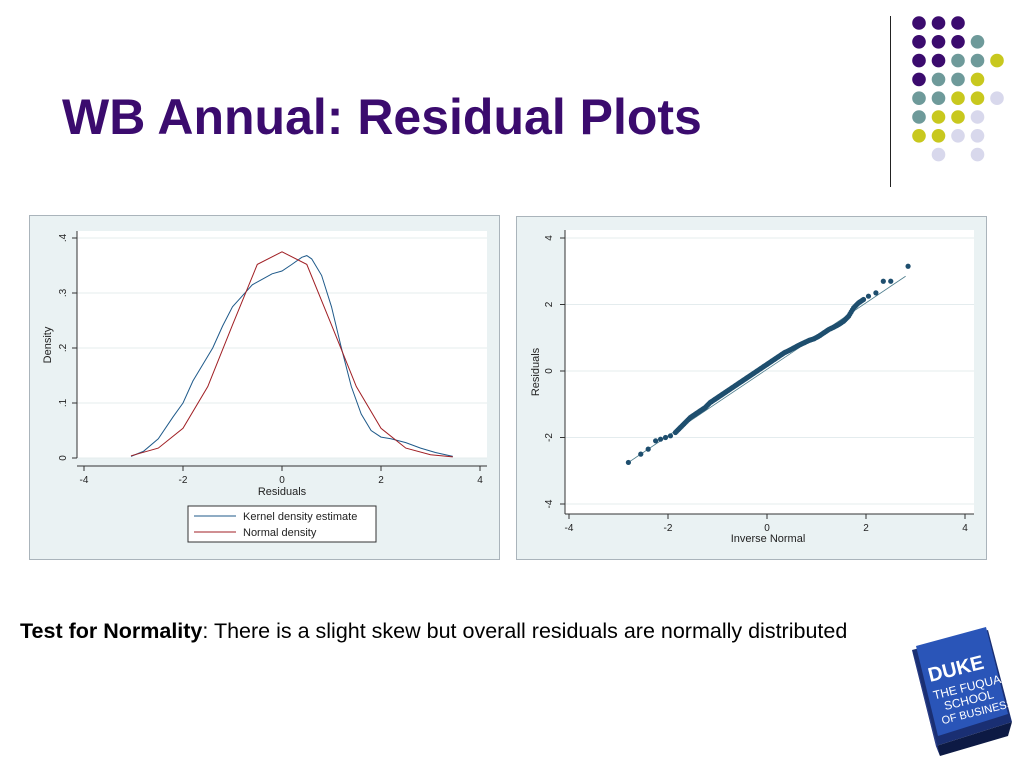 Image resolution: width=1024 pixels, height=768 pixels. I want to click on series-lines, so click(291, 354).